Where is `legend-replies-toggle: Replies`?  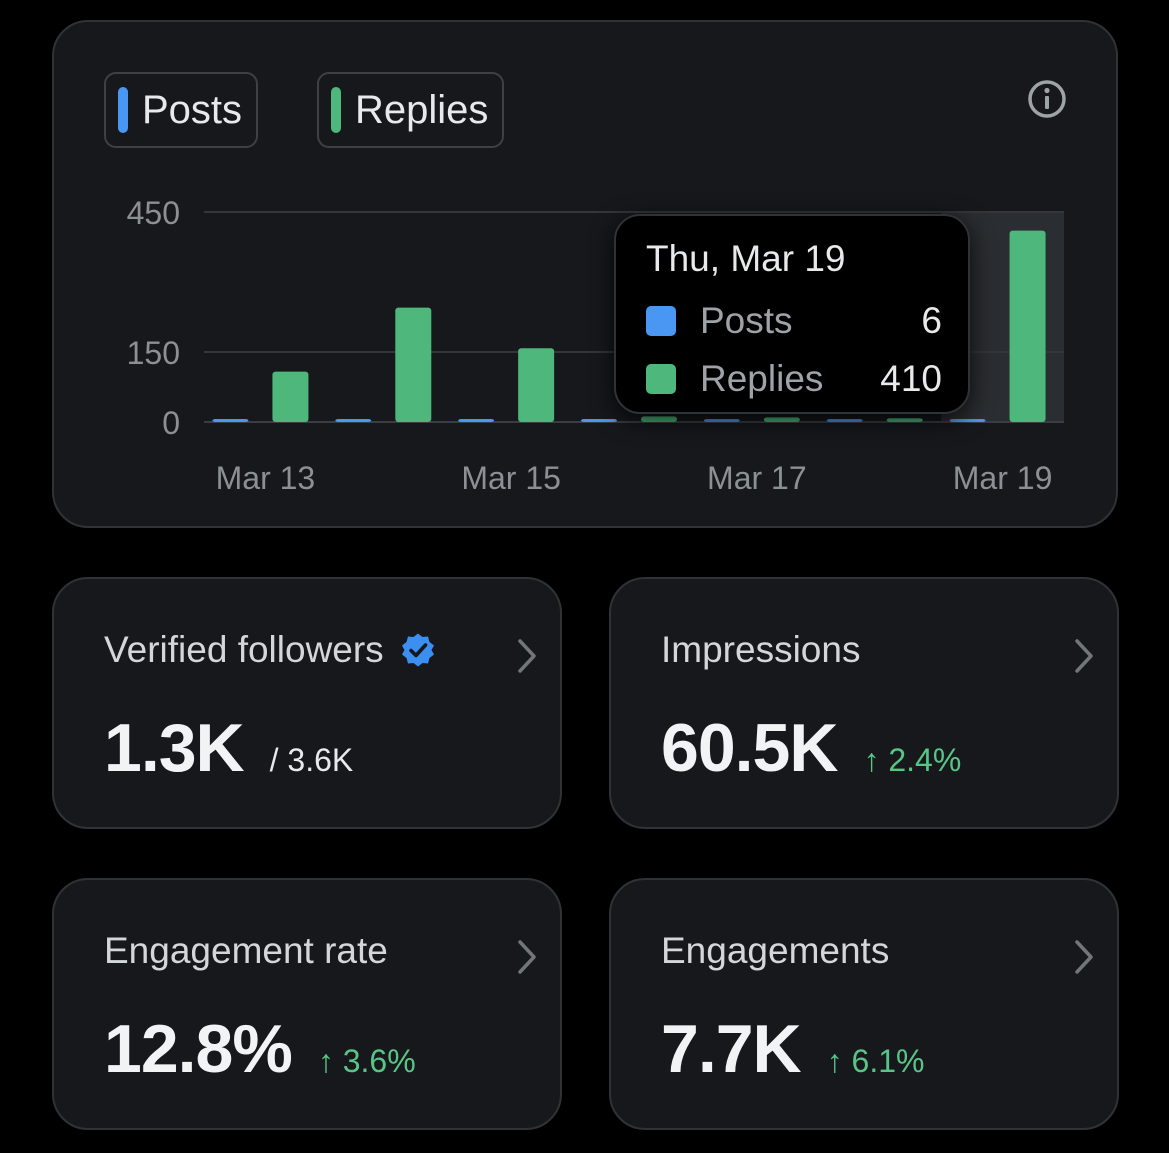
legend-replies-toggle: Replies is located at coordinates (411, 110).